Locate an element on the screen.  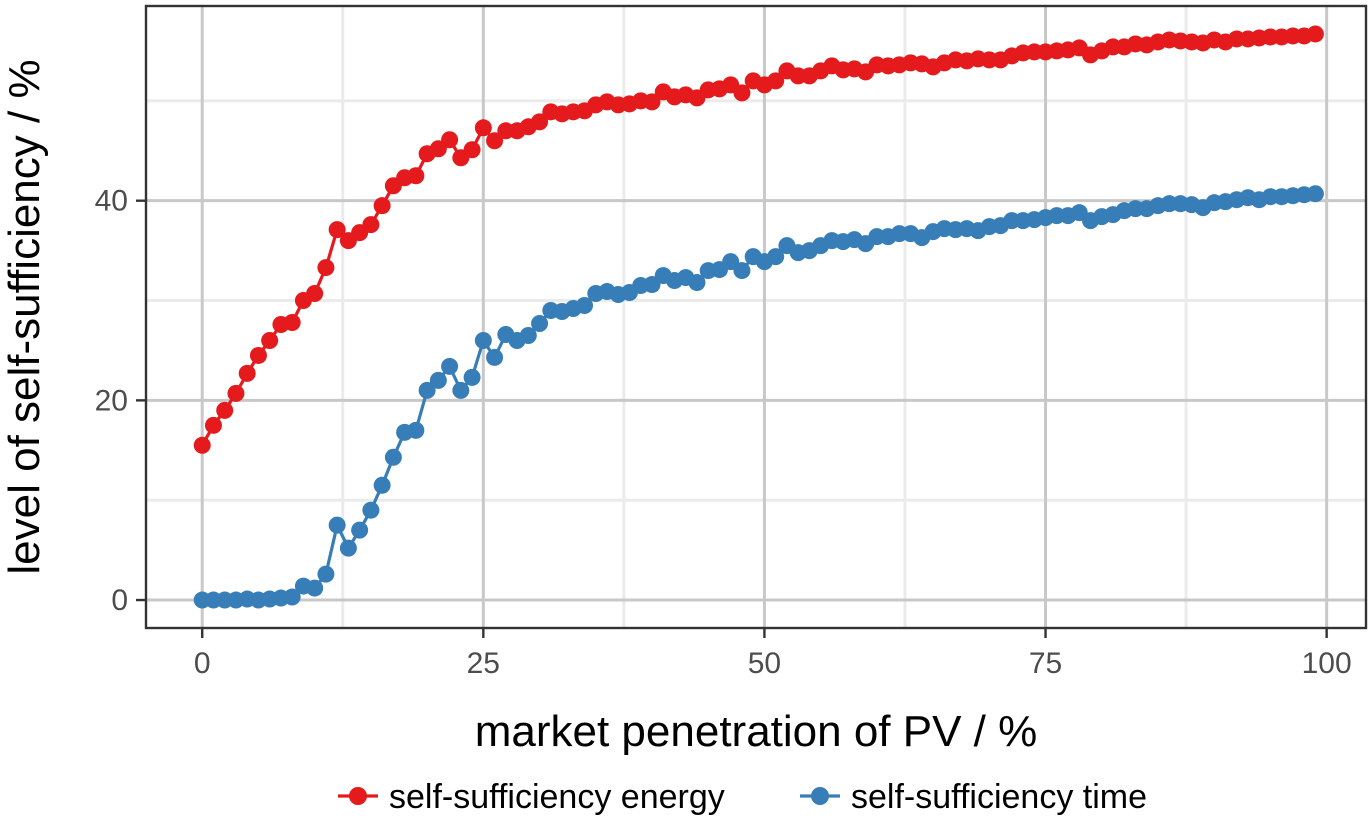
x-axis-ticks: 0 25 50 75 100 is located at coordinates (773, 654).